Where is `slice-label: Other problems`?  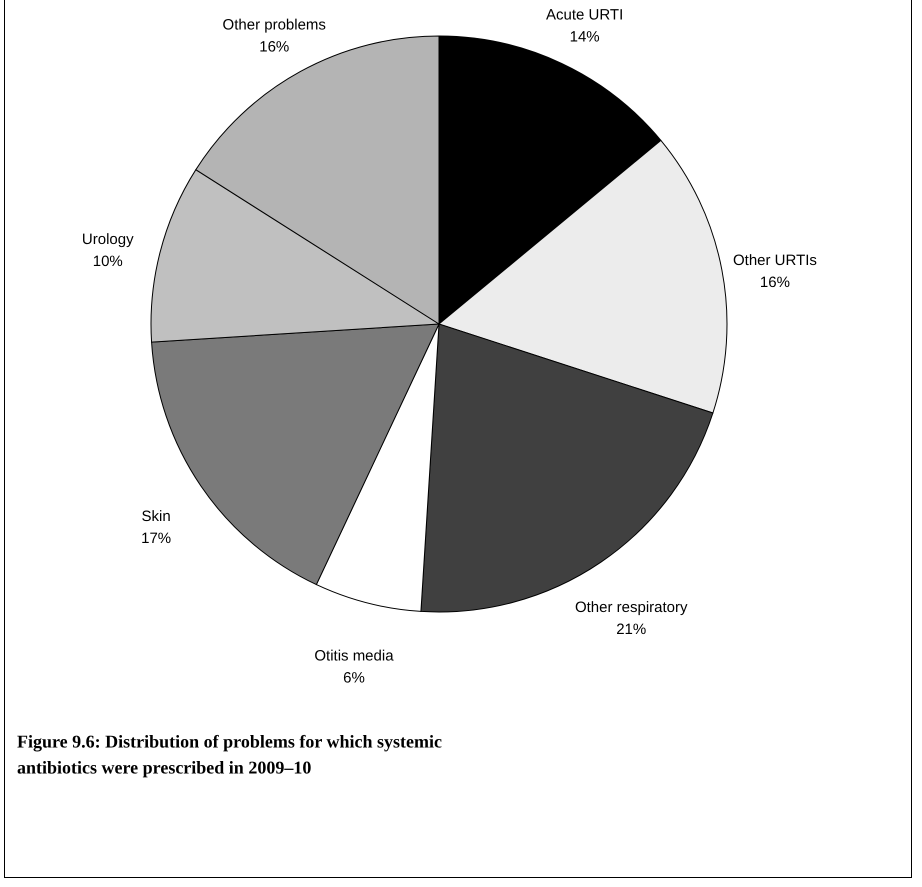 slice-label: Other problems is located at coordinates (274, 25).